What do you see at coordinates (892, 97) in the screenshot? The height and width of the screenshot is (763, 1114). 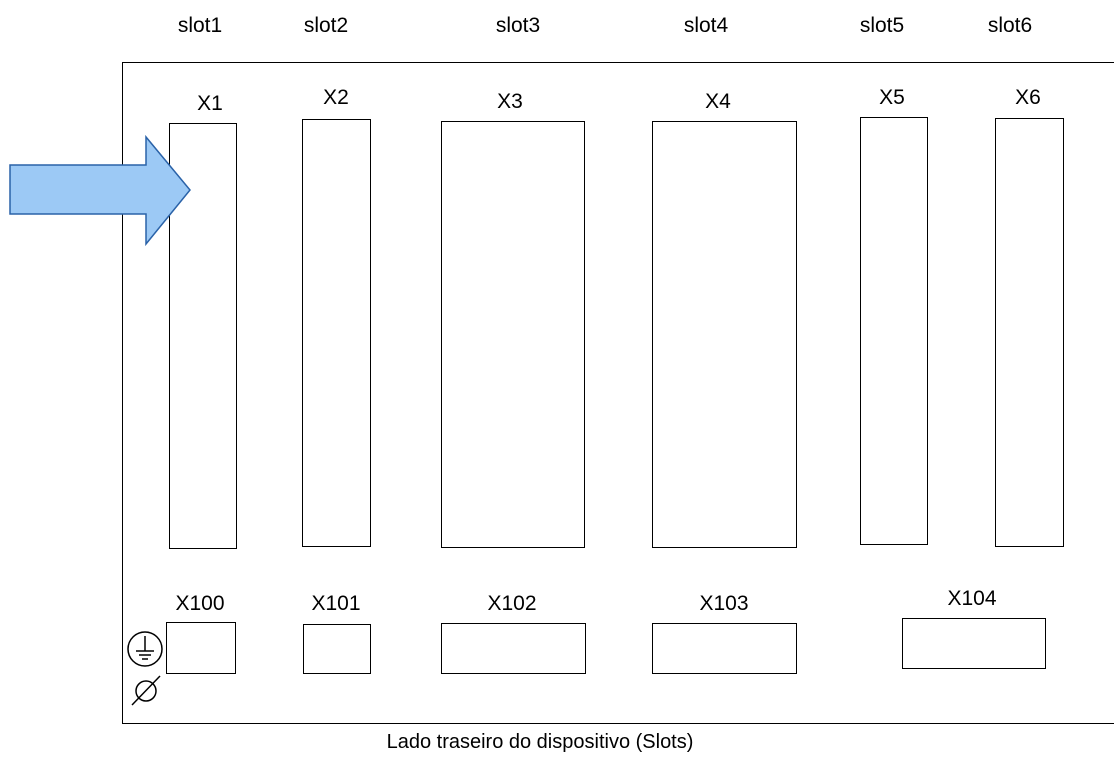 I see `connector-x5-label: X5` at bounding box center [892, 97].